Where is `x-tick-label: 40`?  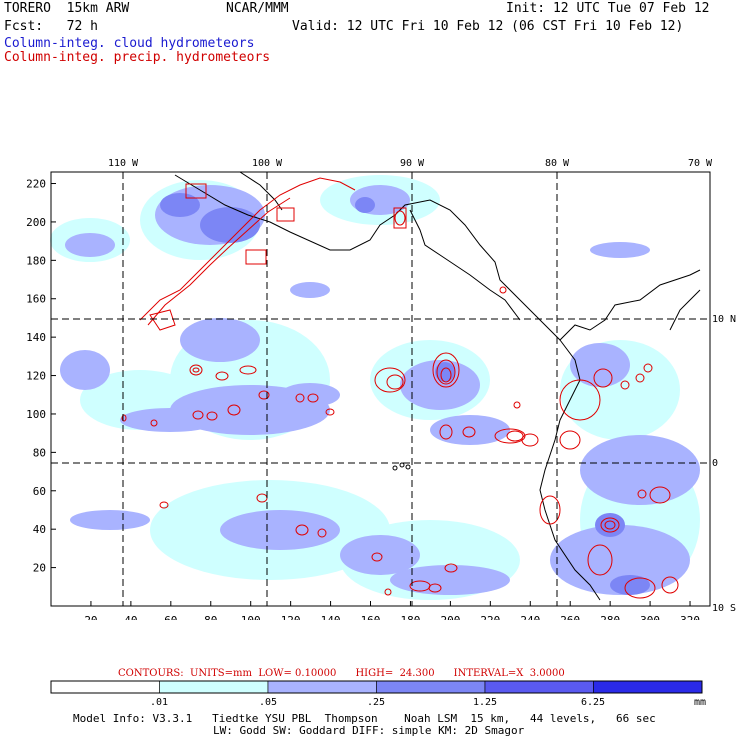
x-tick-label: 40 is located at coordinates (130, 617).